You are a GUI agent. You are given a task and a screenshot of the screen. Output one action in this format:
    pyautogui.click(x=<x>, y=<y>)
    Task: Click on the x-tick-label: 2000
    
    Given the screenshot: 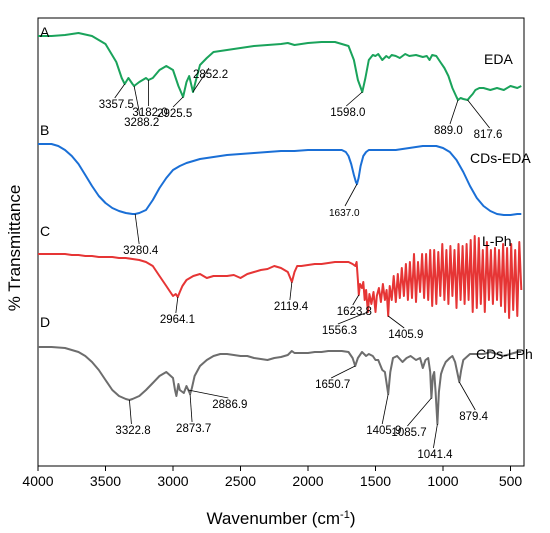 What is the action you would take?
    pyautogui.click(x=307, y=481)
    